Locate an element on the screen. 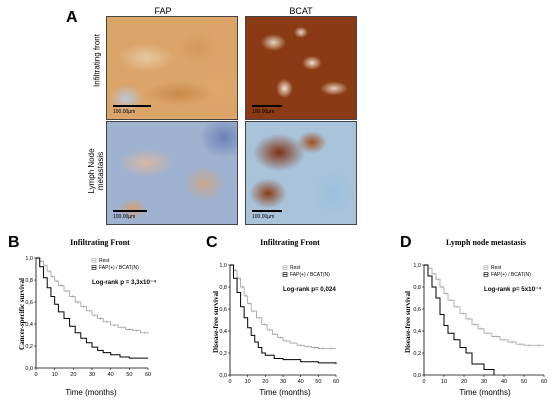  col-header-fap: FAP is located at coordinates (163, 11).